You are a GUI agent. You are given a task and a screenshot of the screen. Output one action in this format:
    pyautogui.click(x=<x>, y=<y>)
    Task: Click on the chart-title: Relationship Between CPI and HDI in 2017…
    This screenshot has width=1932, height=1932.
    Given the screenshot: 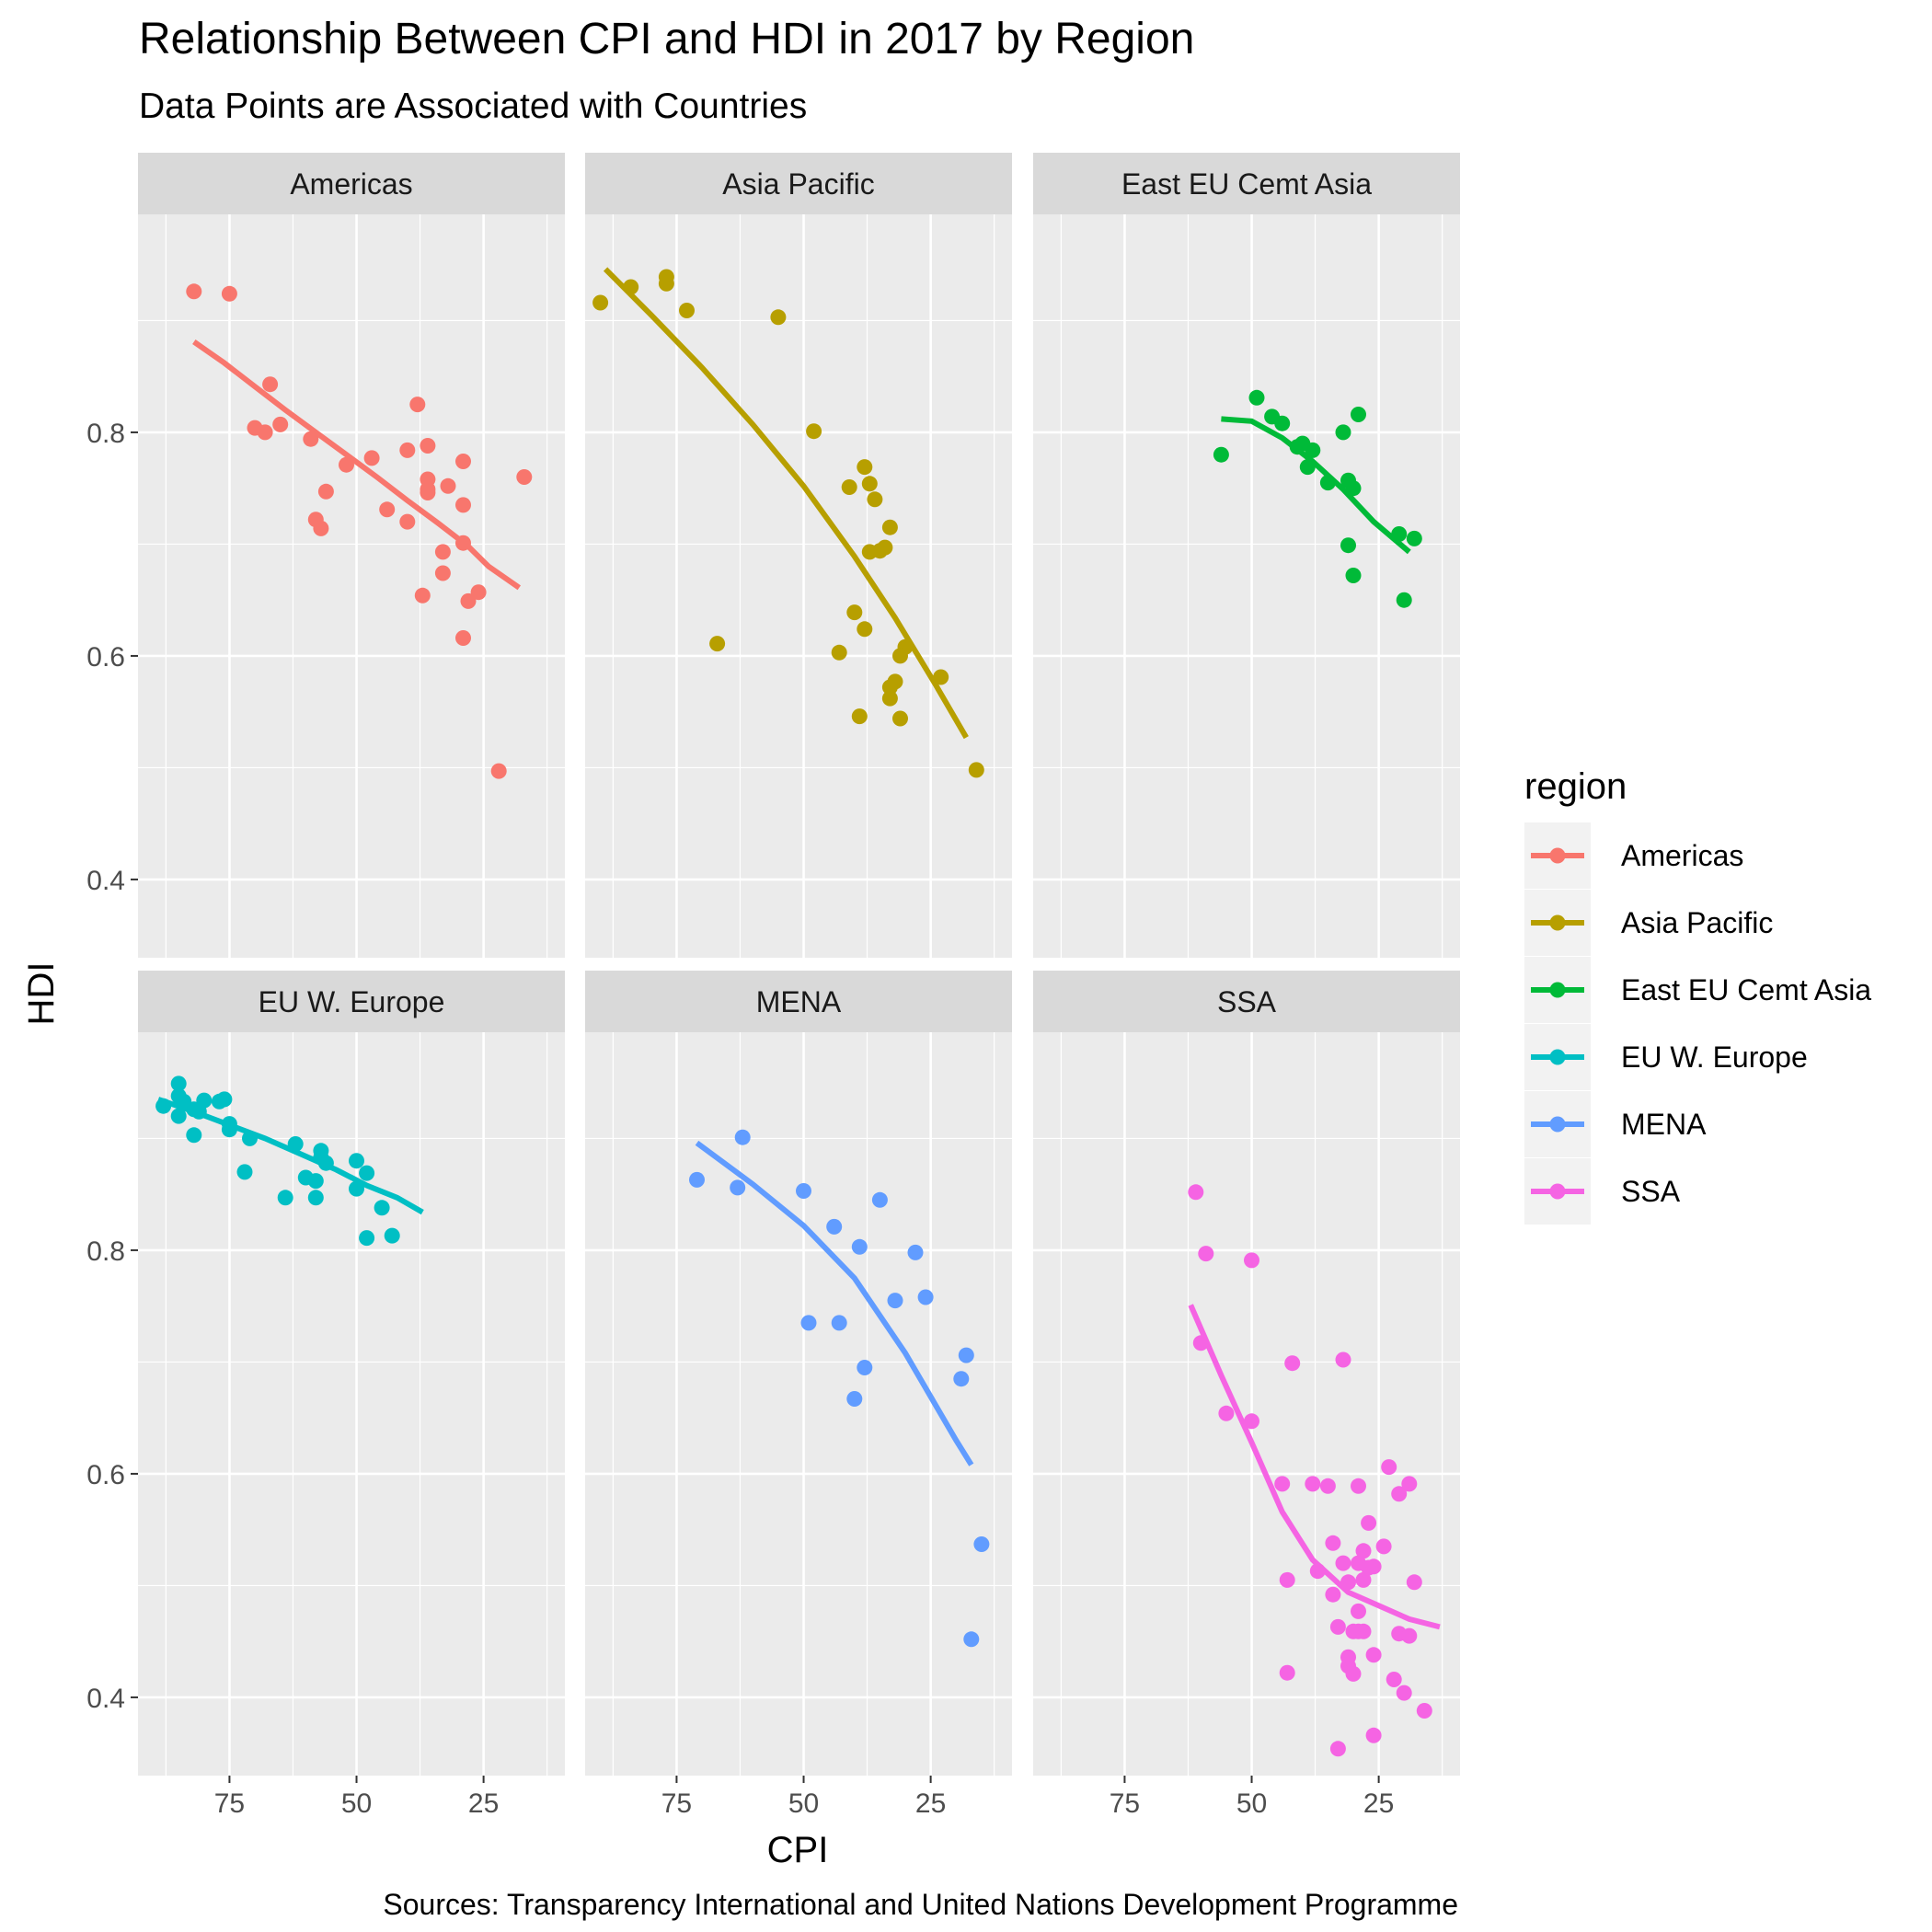 What is the action you would take?
    pyautogui.click(x=666, y=39)
    